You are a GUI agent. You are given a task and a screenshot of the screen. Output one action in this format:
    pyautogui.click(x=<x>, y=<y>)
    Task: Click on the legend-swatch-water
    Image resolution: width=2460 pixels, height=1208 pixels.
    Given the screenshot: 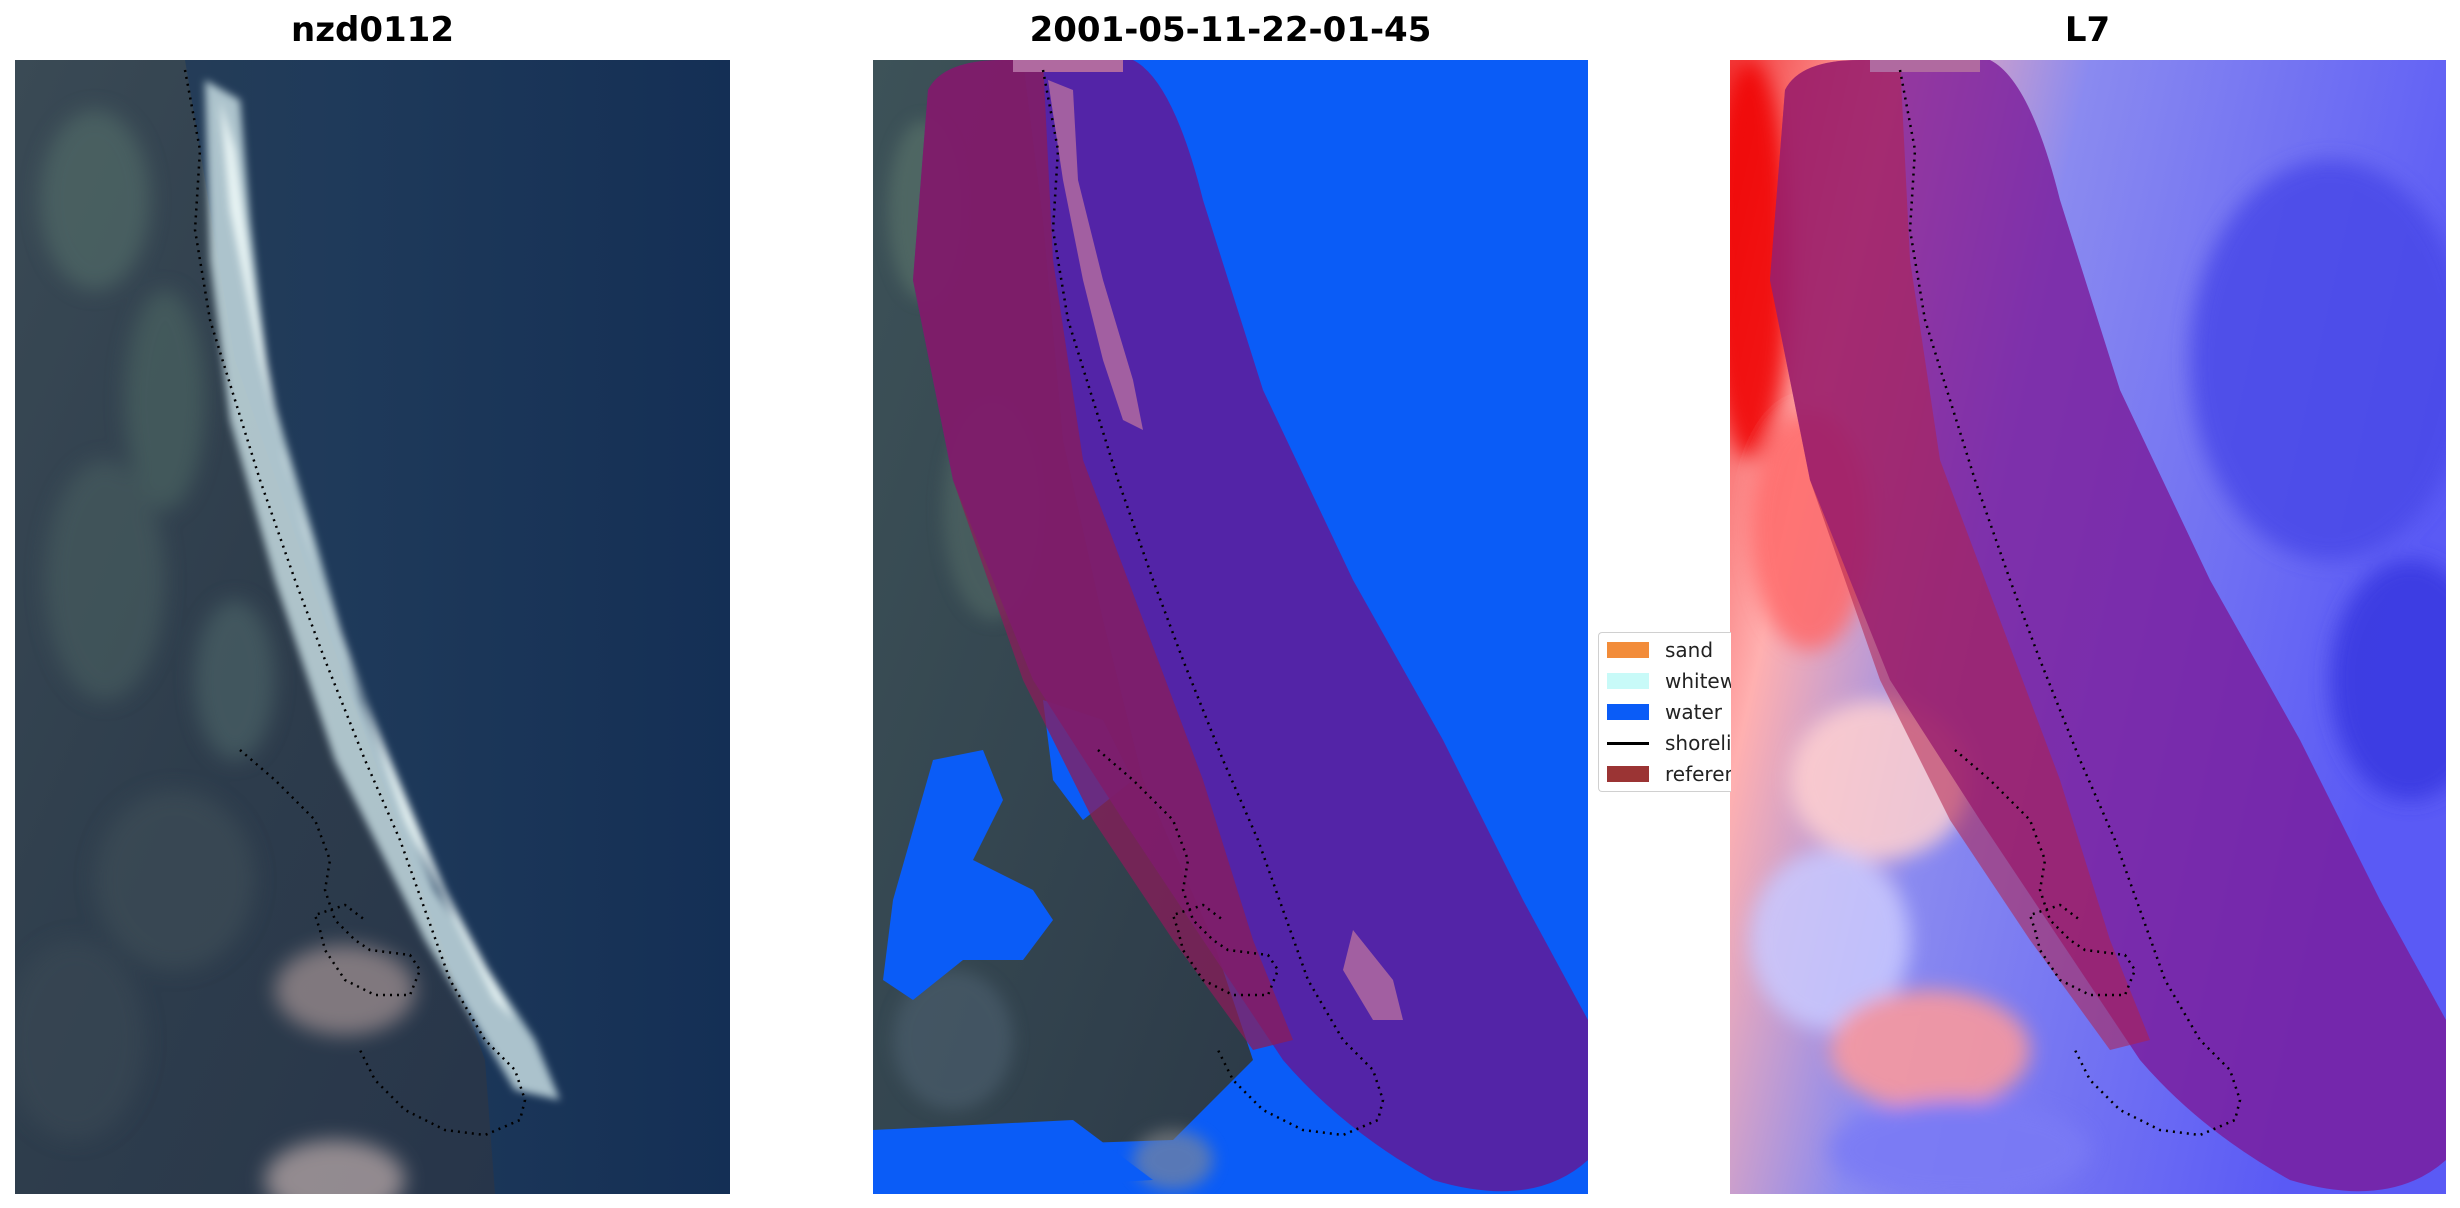 What is the action you would take?
    pyautogui.click(x=1628, y=712)
    